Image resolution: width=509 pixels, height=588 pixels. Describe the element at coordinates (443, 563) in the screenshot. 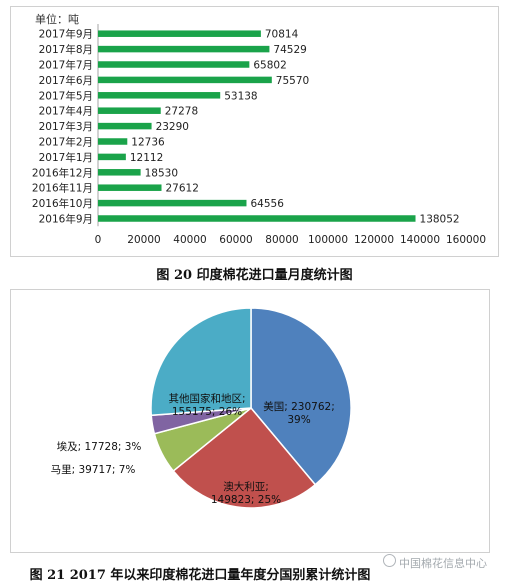

I see `watermark-text: 中国棉花信息中心` at that location.